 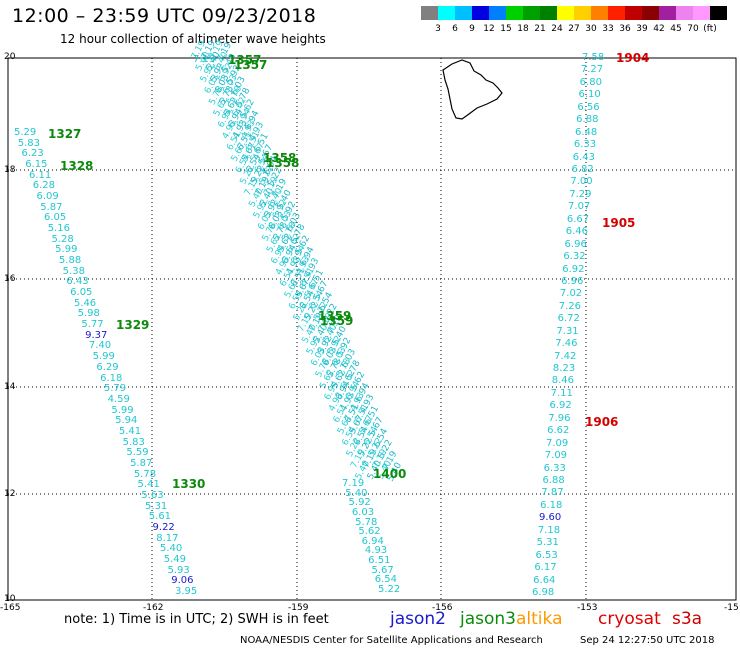 I want to click on legend-cryosat: cryosat, so click(x=629, y=619).